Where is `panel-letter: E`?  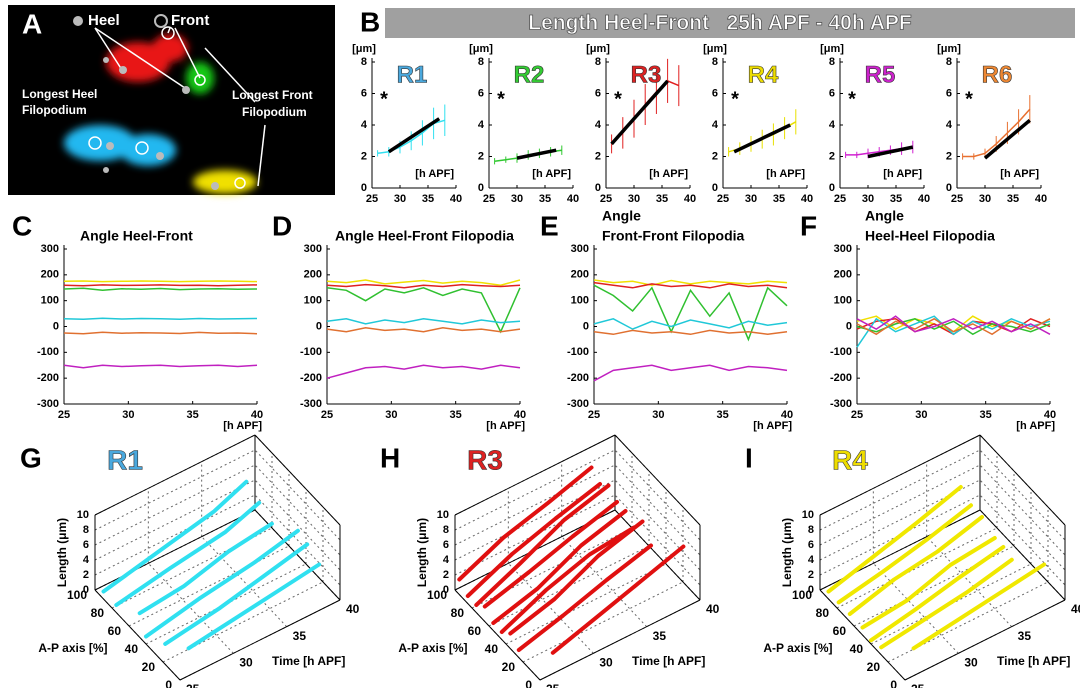
panel-letter: E is located at coordinates (549, 225).